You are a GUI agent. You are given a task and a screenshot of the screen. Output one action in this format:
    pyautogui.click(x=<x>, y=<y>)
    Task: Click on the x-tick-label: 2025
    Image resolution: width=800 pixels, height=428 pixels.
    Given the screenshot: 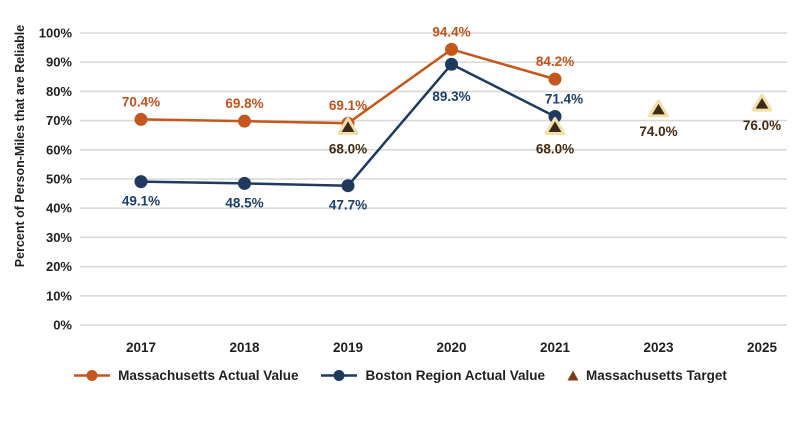 What is the action you would take?
    pyautogui.click(x=762, y=347)
    